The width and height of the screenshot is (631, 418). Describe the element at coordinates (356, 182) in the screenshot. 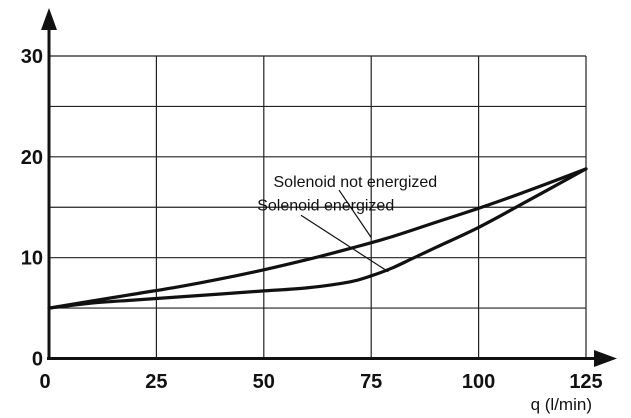

I see `annotation-solenoid-not-energized: Solenoid not energized` at that location.